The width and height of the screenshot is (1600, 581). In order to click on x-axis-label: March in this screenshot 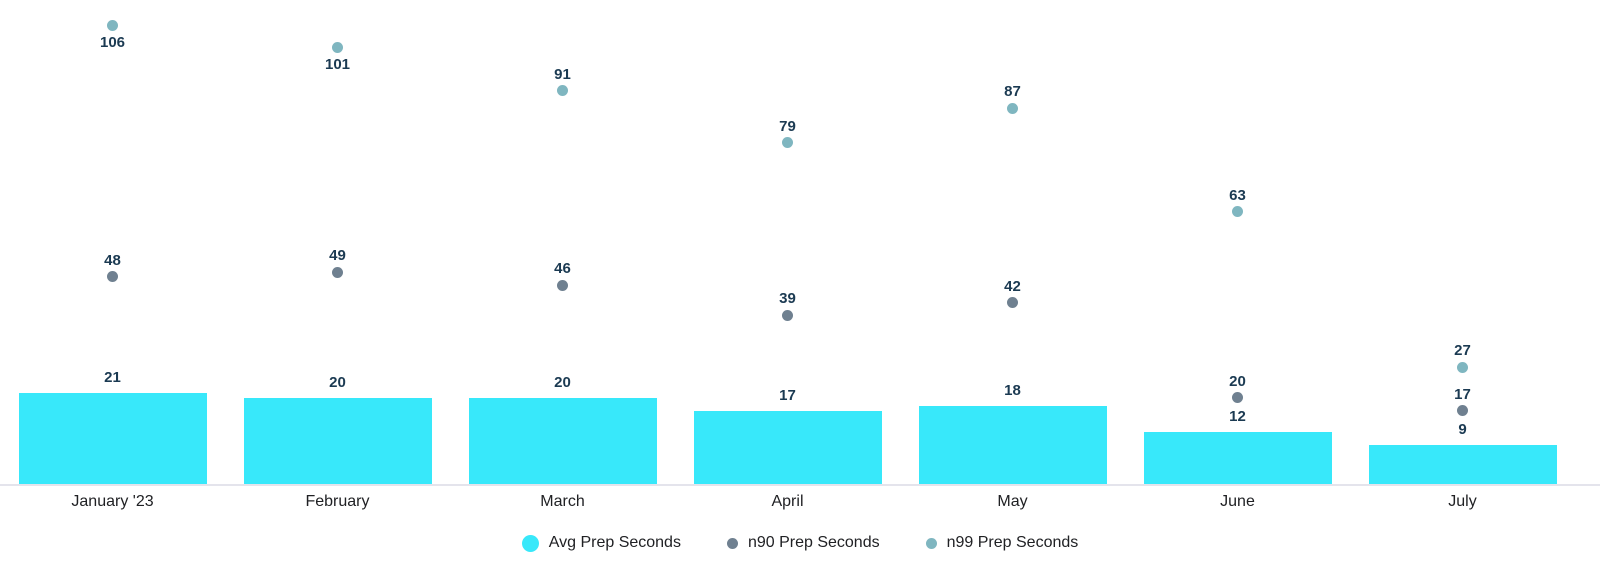, I will do `click(562, 501)`.